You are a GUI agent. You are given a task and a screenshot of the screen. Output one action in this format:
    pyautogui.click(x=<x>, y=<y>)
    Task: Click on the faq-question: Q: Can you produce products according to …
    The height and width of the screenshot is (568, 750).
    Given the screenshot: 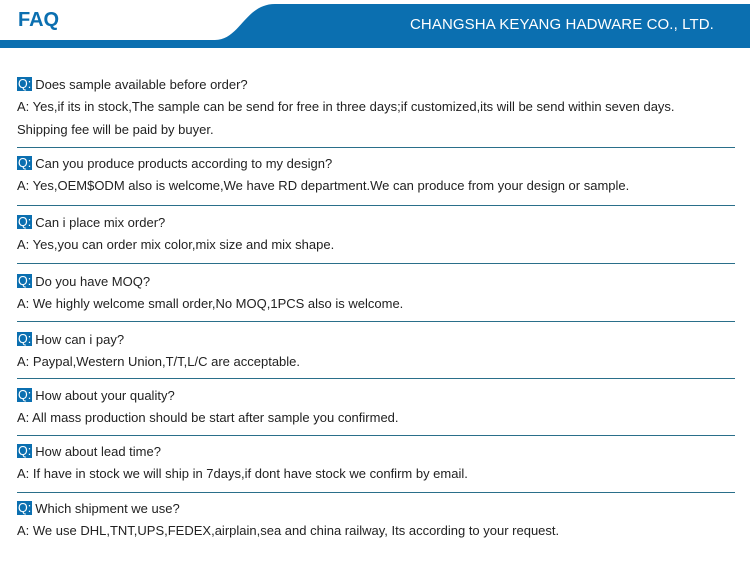 What is the action you would take?
    pyautogui.click(x=377, y=164)
    